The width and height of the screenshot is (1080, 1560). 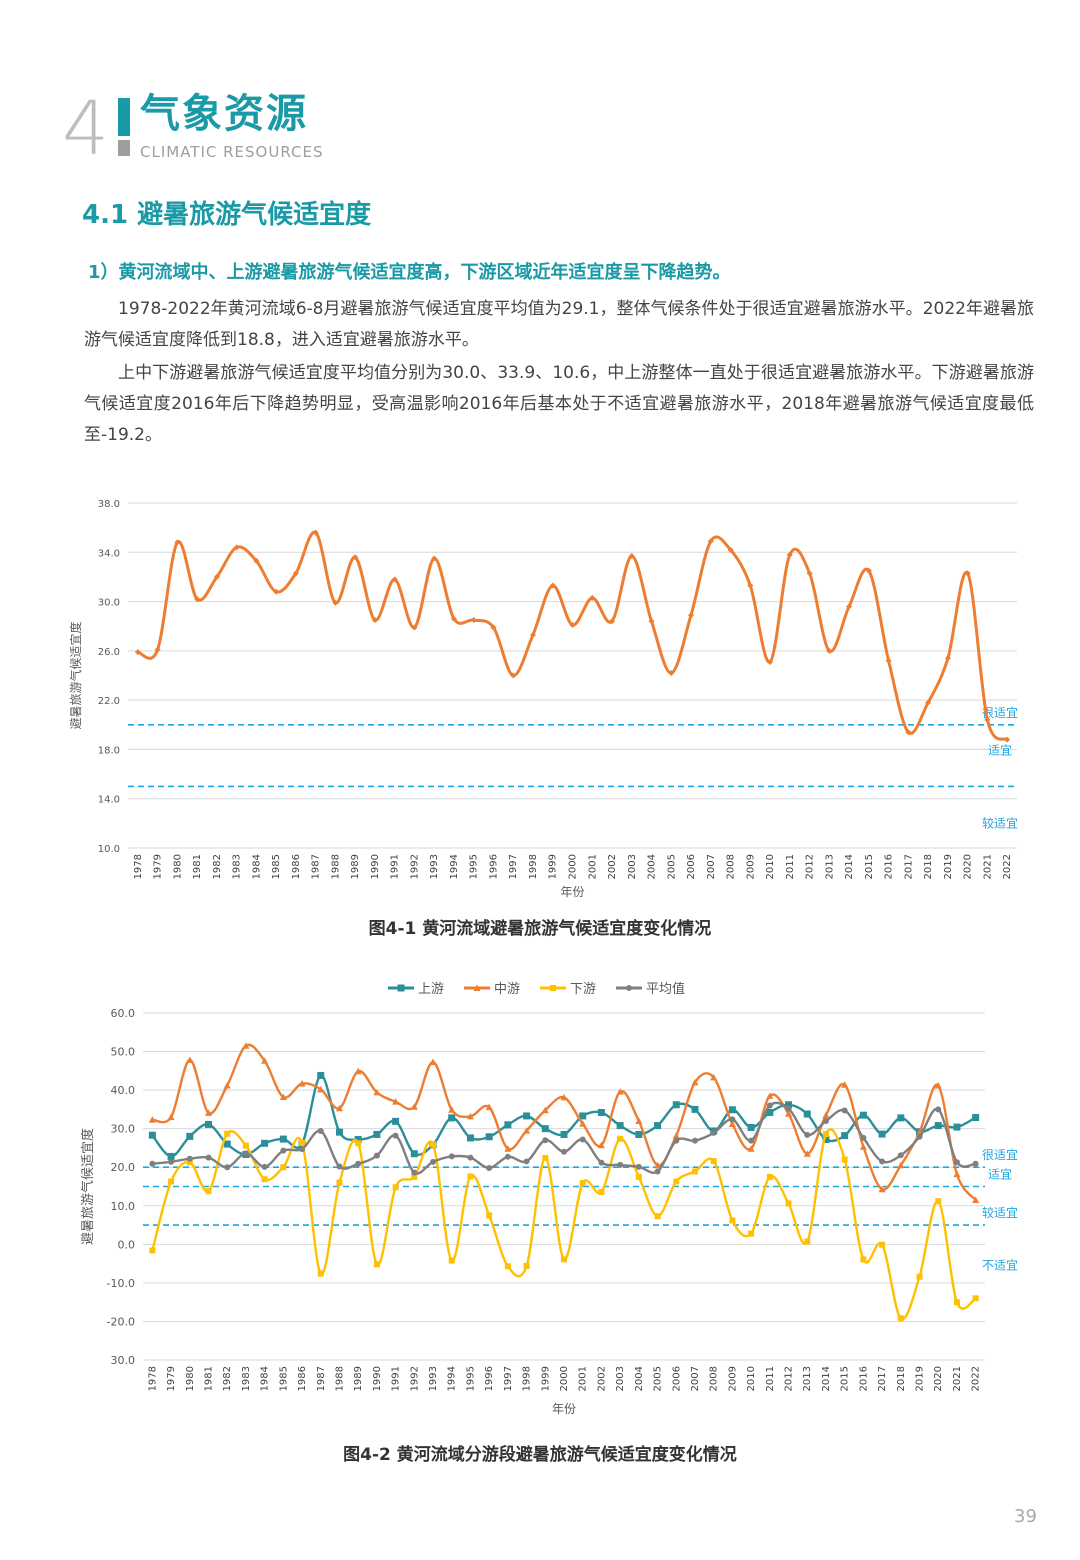 What do you see at coordinates (431, 989) in the screenshot?
I see `legend-label: 上游` at bounding box center [431, 989].